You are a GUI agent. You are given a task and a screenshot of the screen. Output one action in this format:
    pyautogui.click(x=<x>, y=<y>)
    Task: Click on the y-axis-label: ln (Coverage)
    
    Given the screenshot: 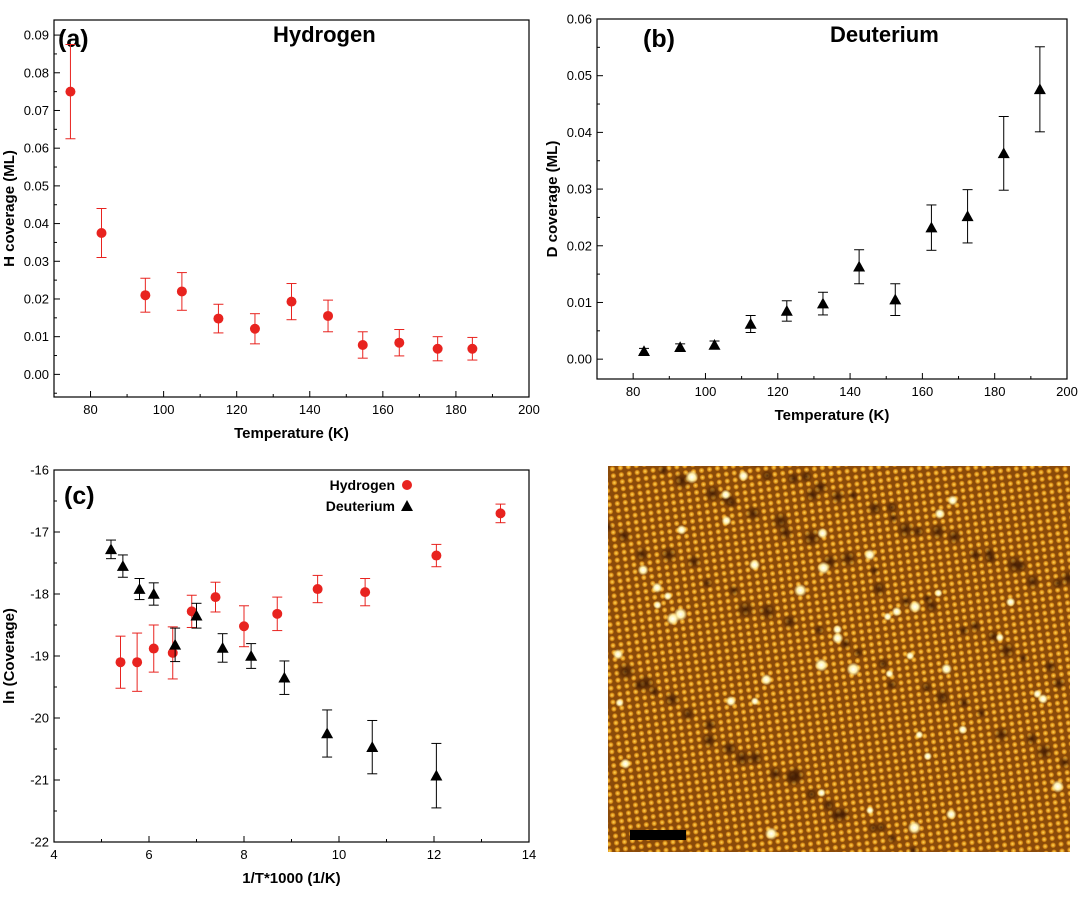 What is the action you would take?
    pyautogui.click(x=9, y=656)
    